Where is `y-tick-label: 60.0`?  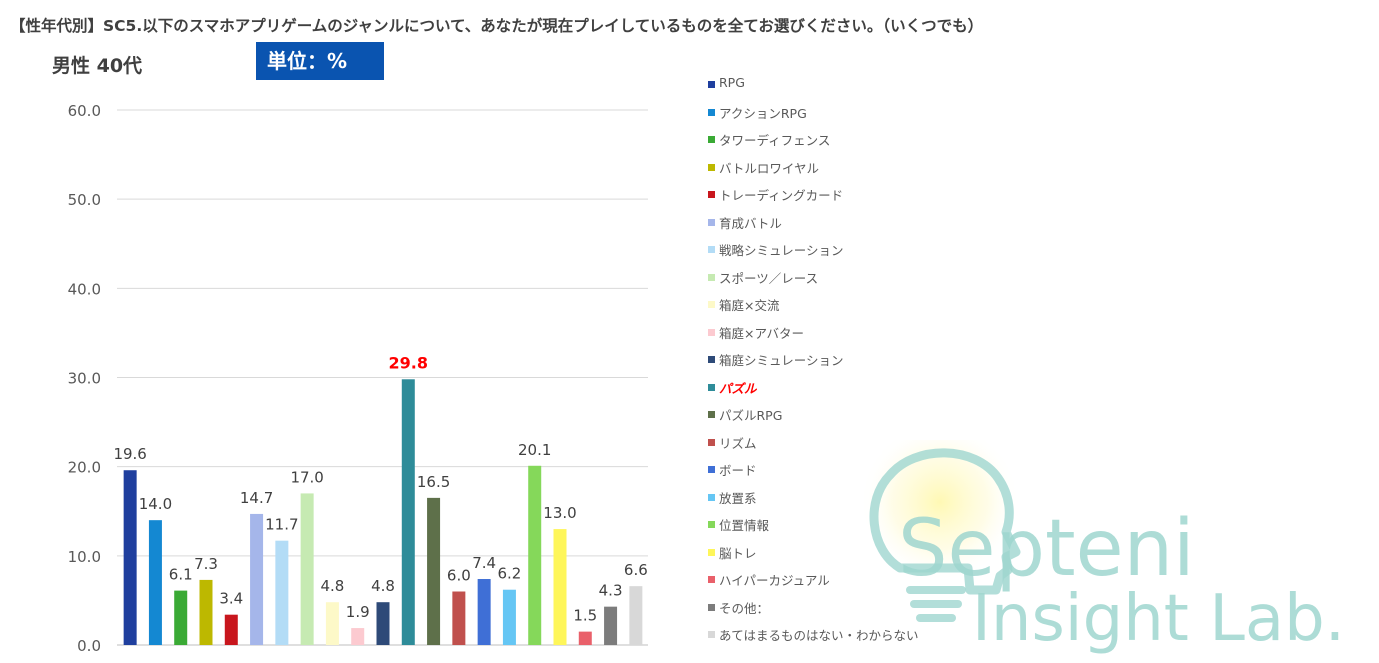
y-tick-label: 60.0 is located at coordinates (84, 111).